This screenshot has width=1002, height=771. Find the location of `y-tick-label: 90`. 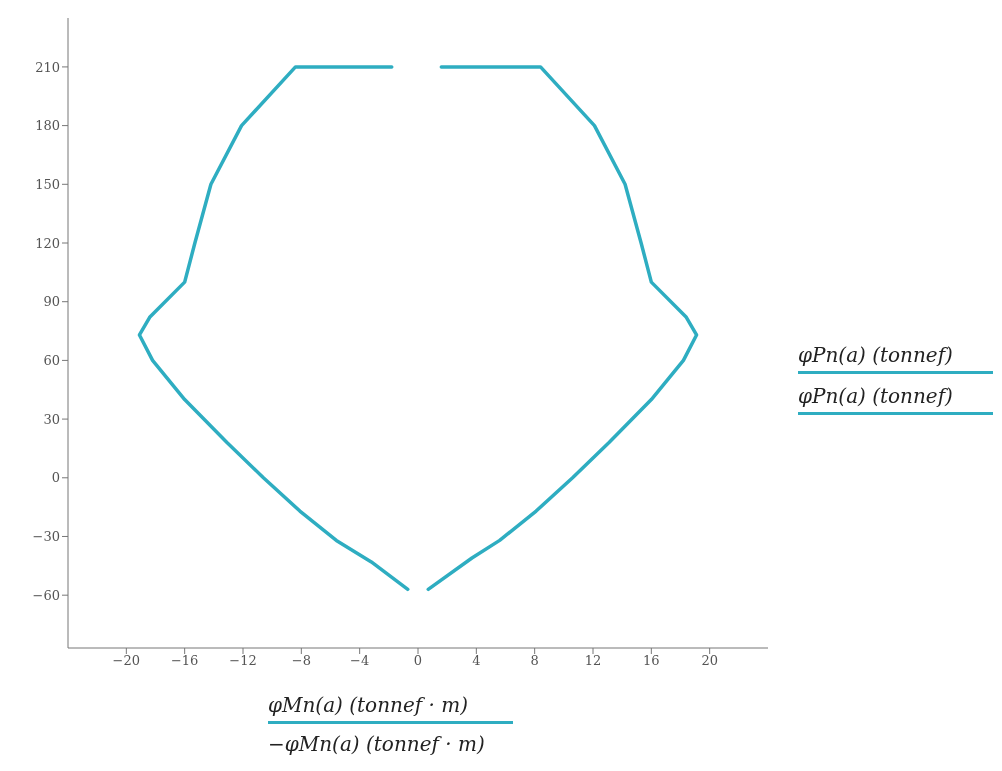

y-tick-label: 90 is located at coordinates (51, 302).